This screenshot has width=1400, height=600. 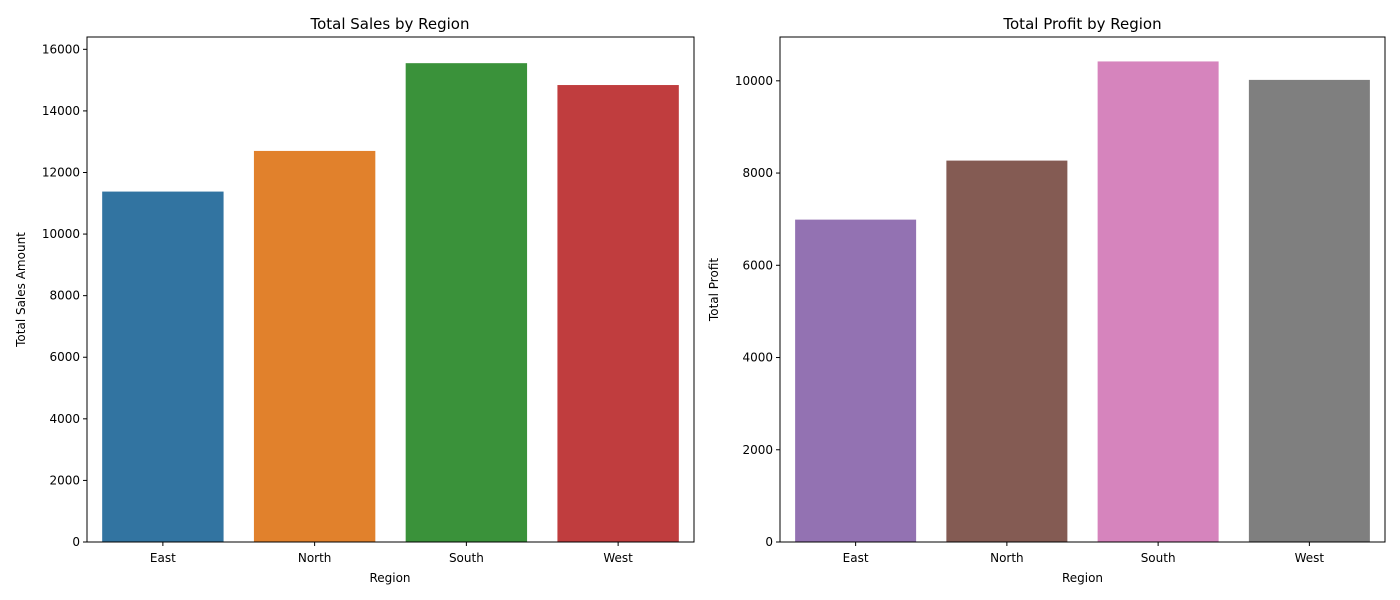 I want to click on profit-x-axis-label: Region, so click(x=1082, y=578).